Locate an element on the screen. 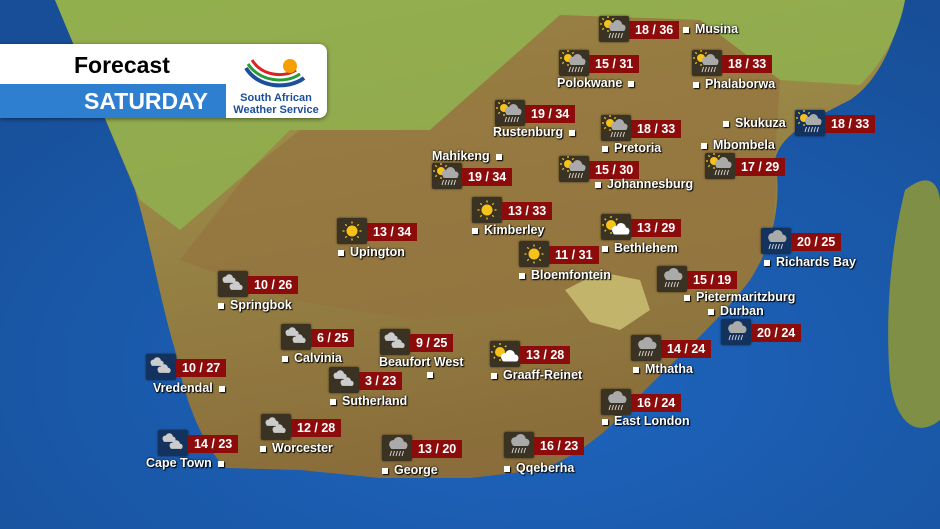 This screenshot has height=529, width=940. station-label: Springbok is located at coordinates (252, 305).